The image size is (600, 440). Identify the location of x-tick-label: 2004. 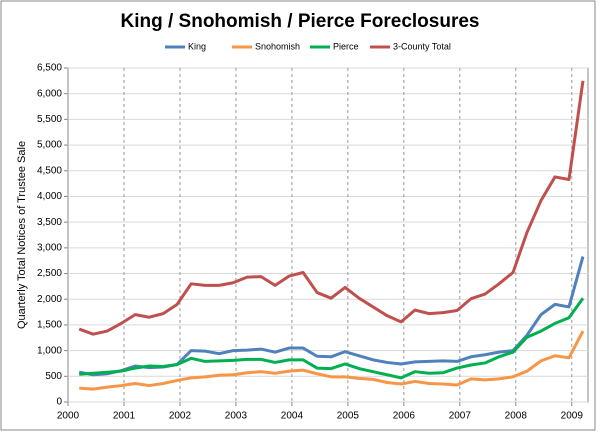
(292, 416).